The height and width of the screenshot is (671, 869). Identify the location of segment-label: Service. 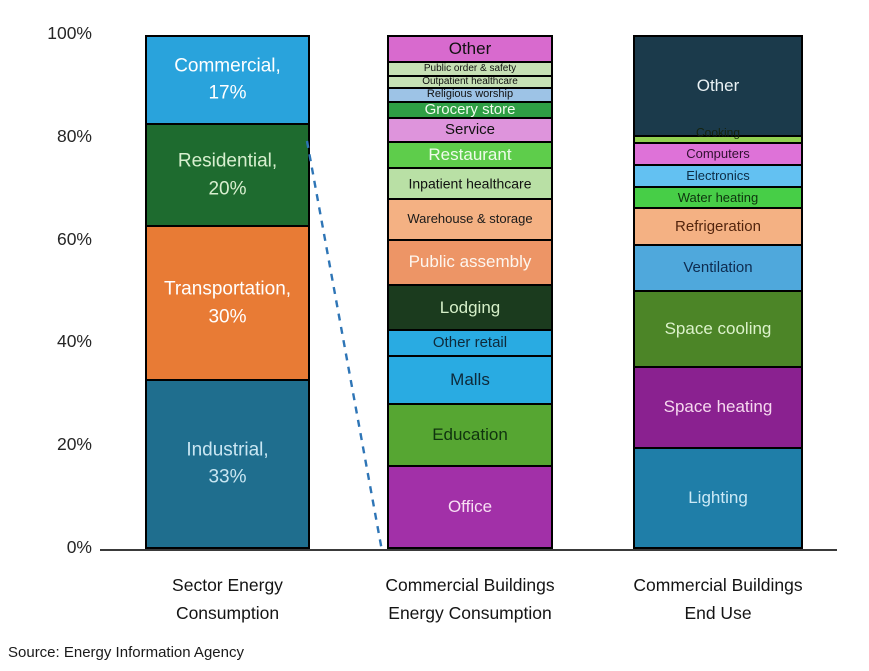
(470, 130).